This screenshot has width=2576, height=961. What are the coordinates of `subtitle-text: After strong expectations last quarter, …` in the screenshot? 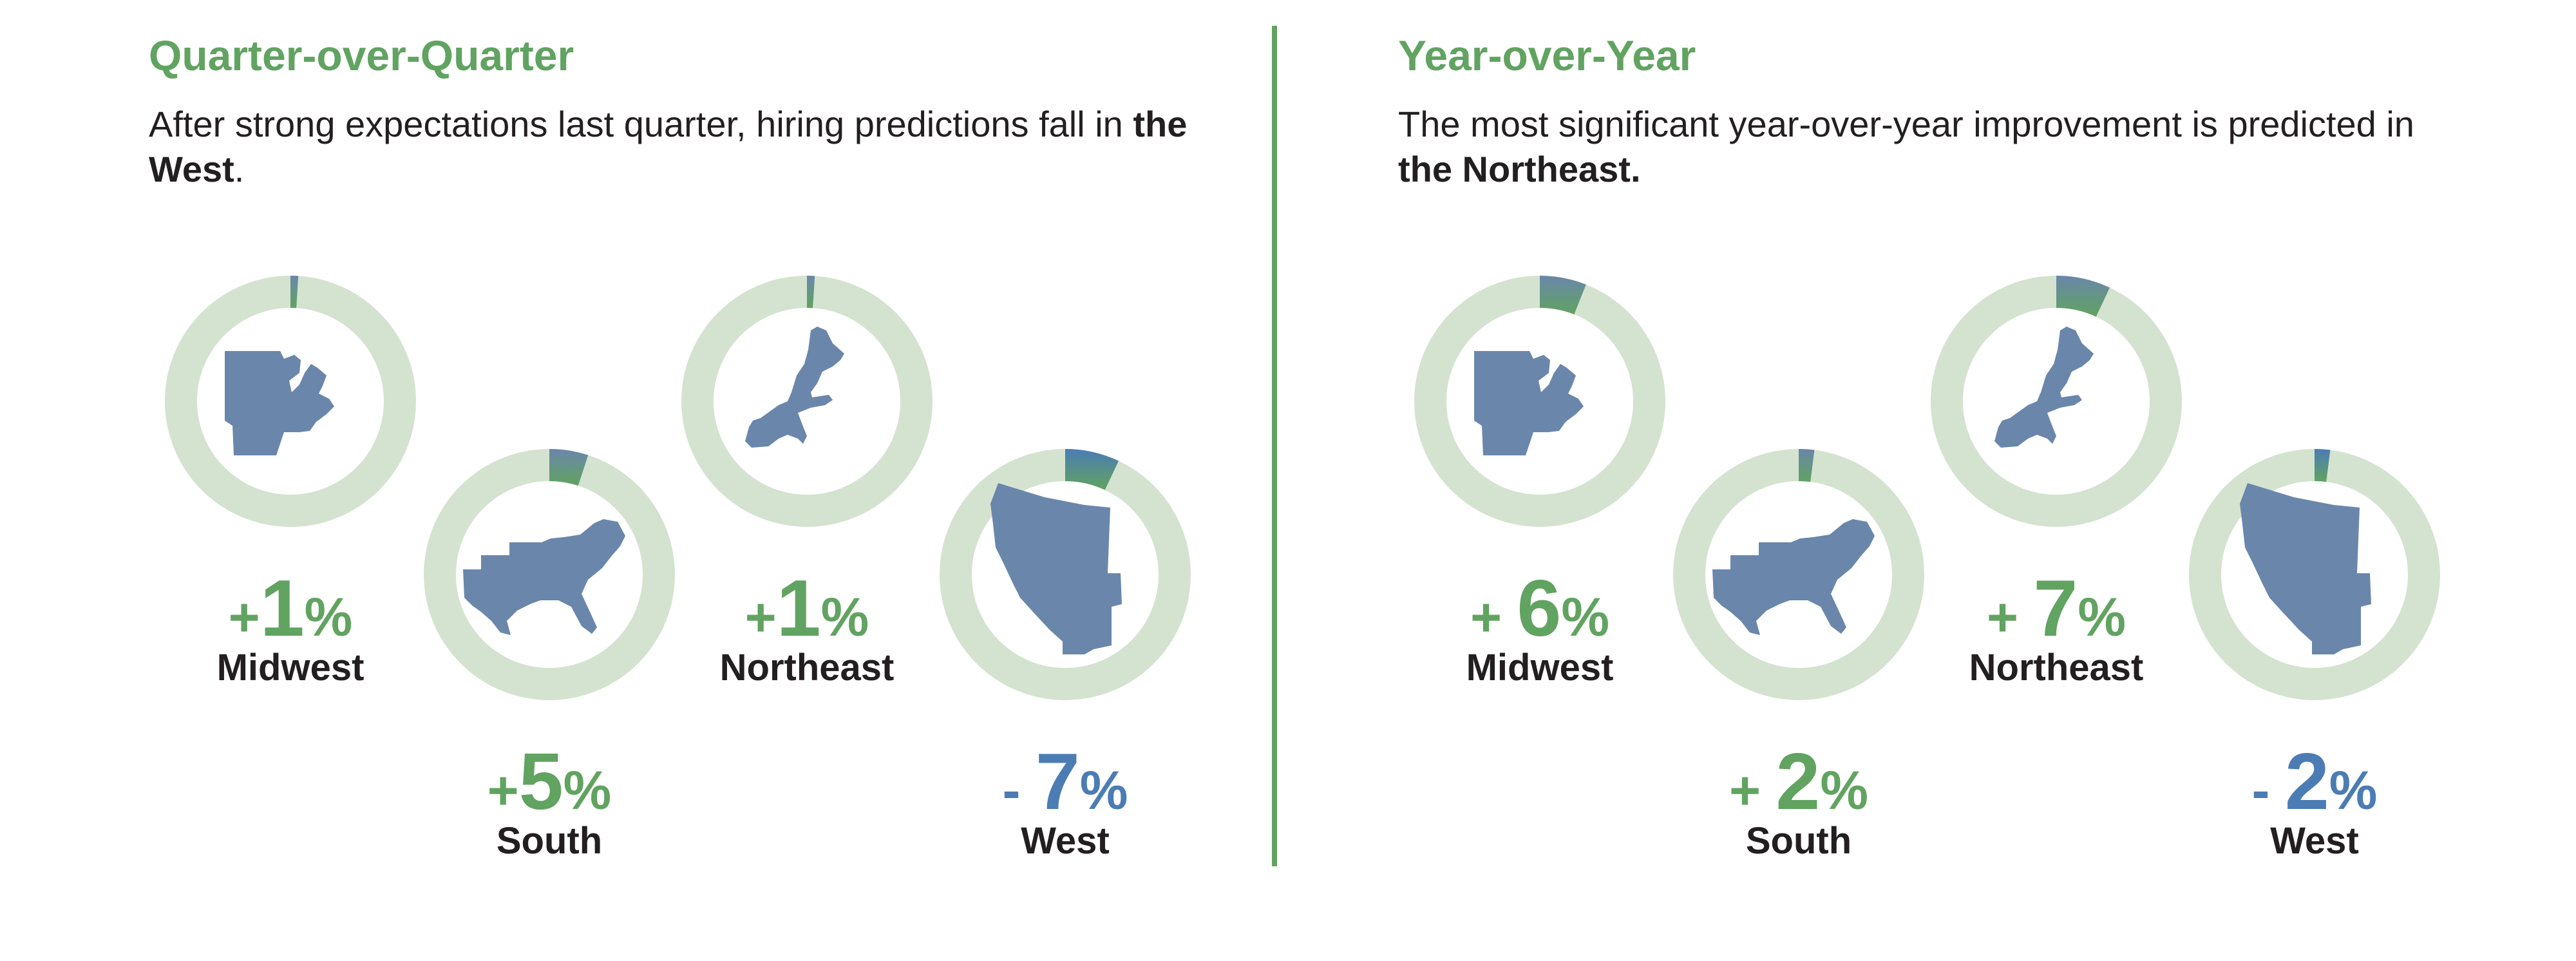 It's located at (641, 124).